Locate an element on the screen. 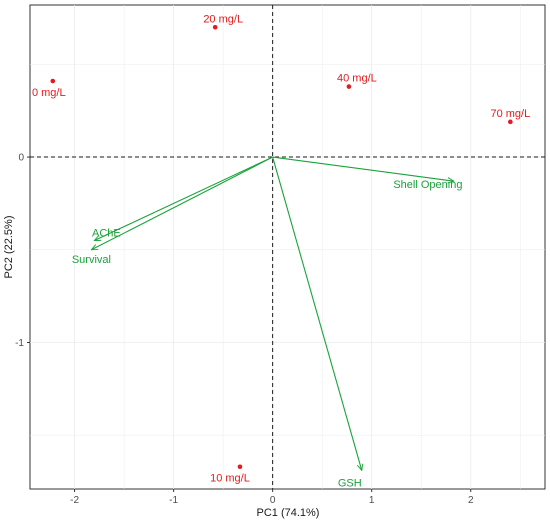  point-label: 20 mg/L is located at coordinates (223, 19).